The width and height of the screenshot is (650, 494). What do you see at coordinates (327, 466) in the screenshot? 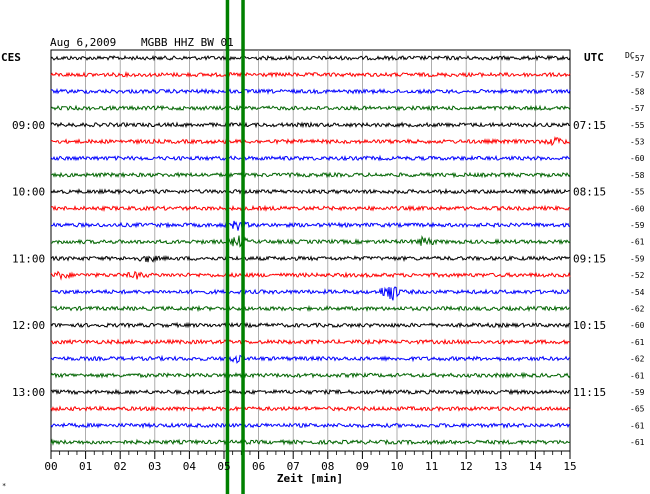
I see `x-tick-label: 08` at bounding box center [327, 466].